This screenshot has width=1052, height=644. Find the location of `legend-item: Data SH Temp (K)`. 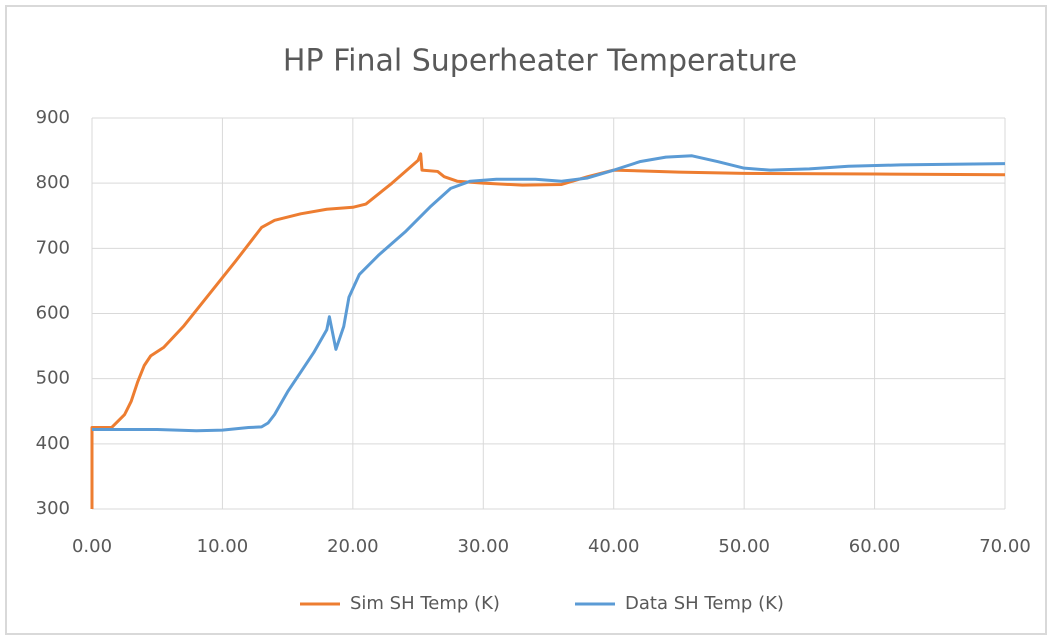

legend-item: Data SH Temp (K) is located at coordinates (679, 603).